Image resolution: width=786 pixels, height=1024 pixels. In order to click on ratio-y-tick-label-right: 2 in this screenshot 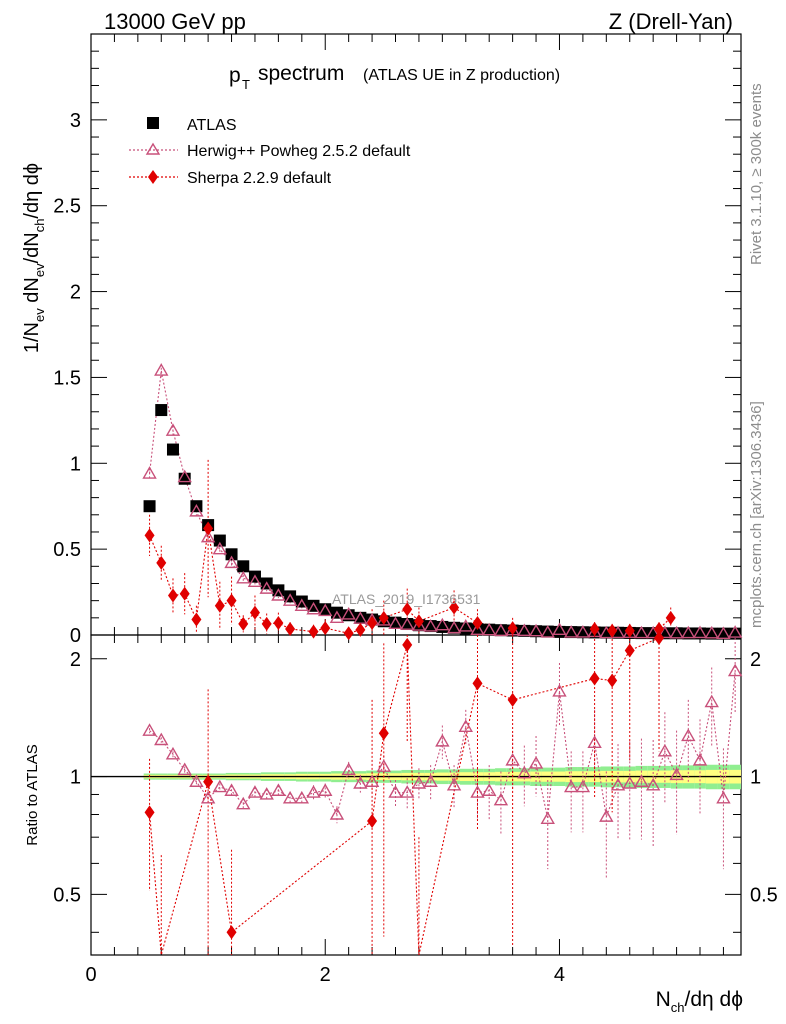, I will do `click(755, 660)`.